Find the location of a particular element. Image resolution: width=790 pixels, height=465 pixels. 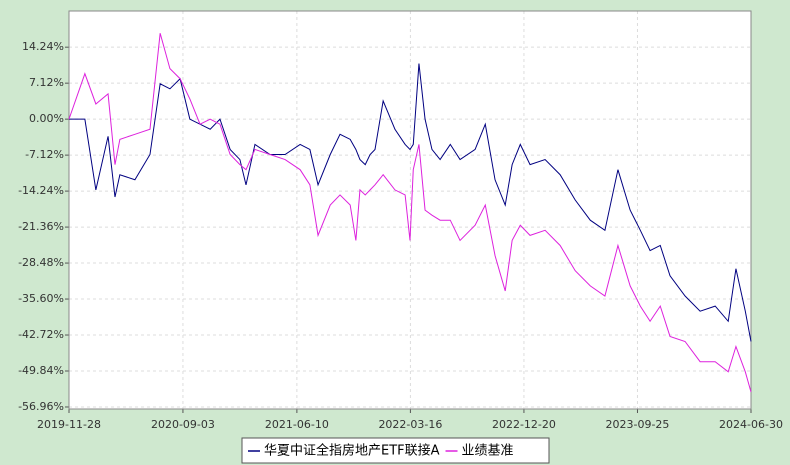

y-tick-label: -56.96% is located at coordinates (41, 406).